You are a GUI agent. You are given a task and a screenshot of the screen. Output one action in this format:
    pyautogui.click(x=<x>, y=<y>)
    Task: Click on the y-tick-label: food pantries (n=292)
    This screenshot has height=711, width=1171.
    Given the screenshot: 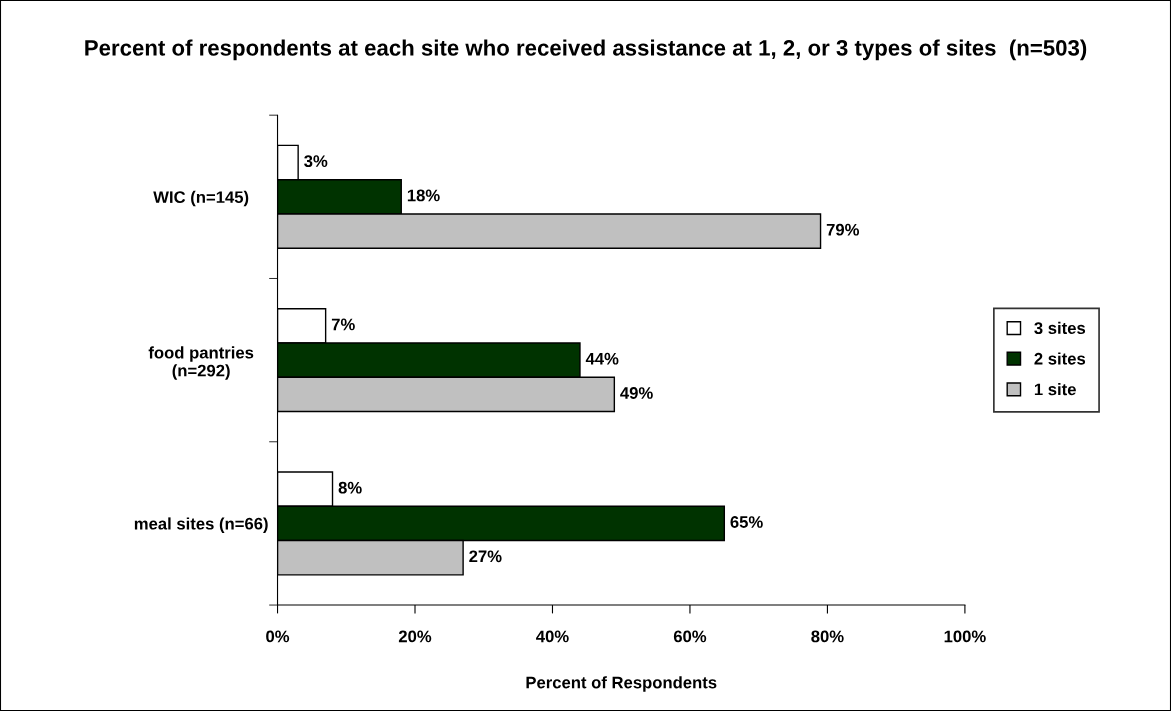 What is the action you would take?
    pyautogui.click(x=201, y=363)
    